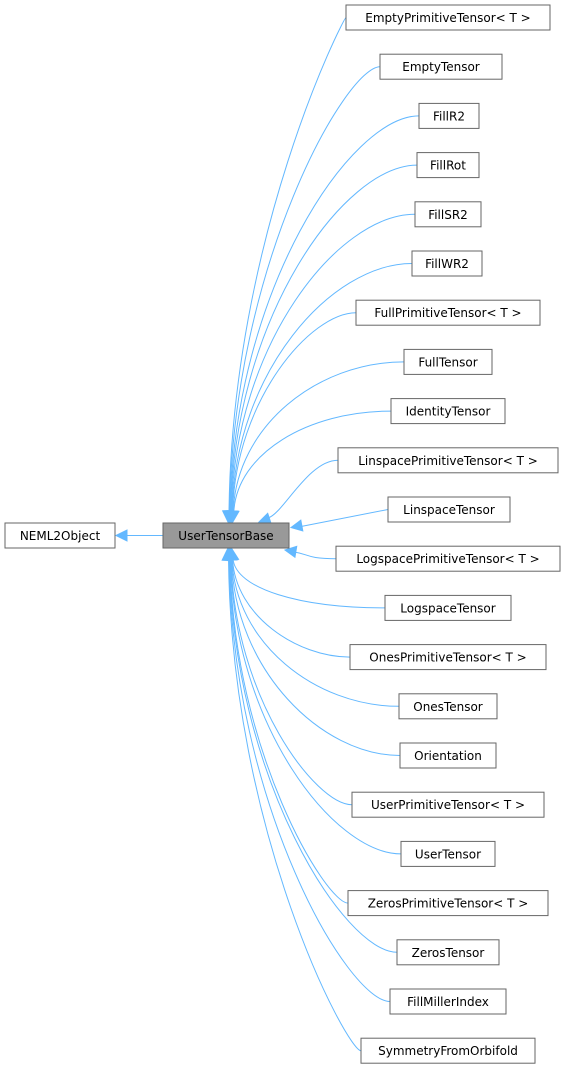  I want to click on node-symmetryfromorbifold: SymmetryFromOrbifold, so click(448, 1050).